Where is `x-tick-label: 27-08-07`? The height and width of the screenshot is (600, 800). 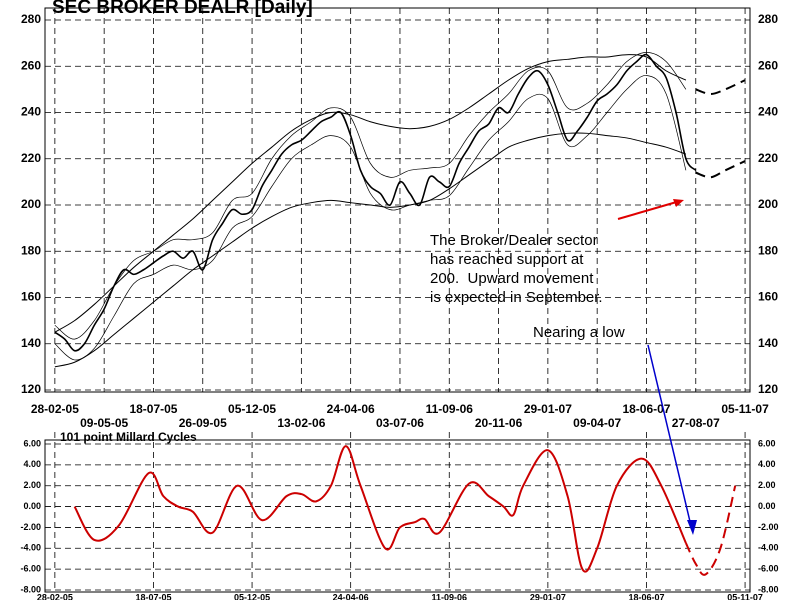
x-tick-label: 27-08-07 is located at coordinates (696, 423).